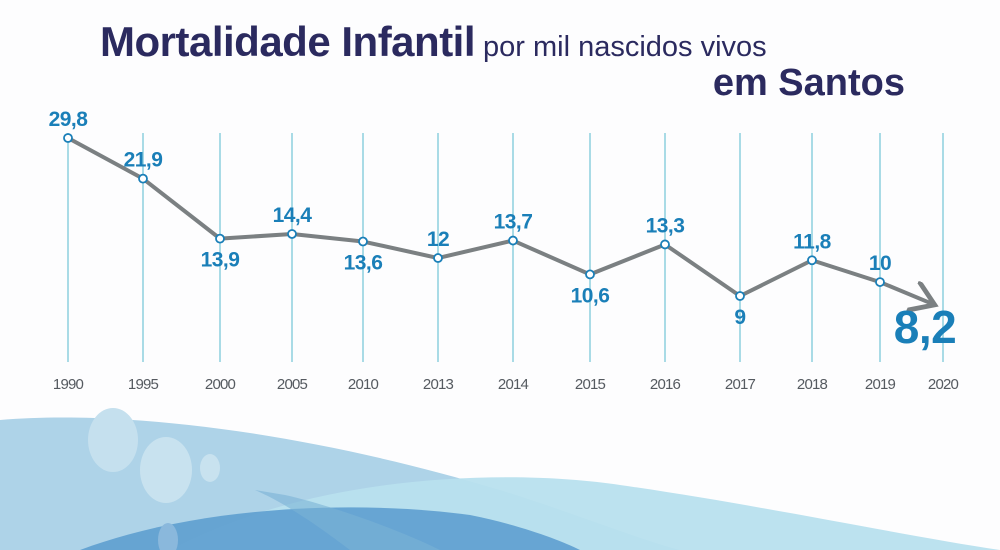 The image size is (1000, 550). Describe the element at coordinates (363, 263) in the screenshot. I see `data-label: 13,6` at that location.